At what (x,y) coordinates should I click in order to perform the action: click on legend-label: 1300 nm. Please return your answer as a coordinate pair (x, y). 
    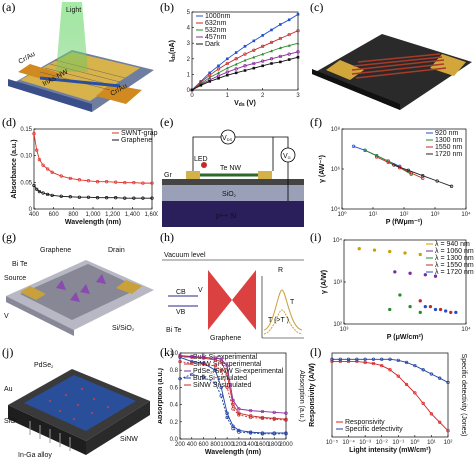
    Looking at the image, I should click on (448, 140).